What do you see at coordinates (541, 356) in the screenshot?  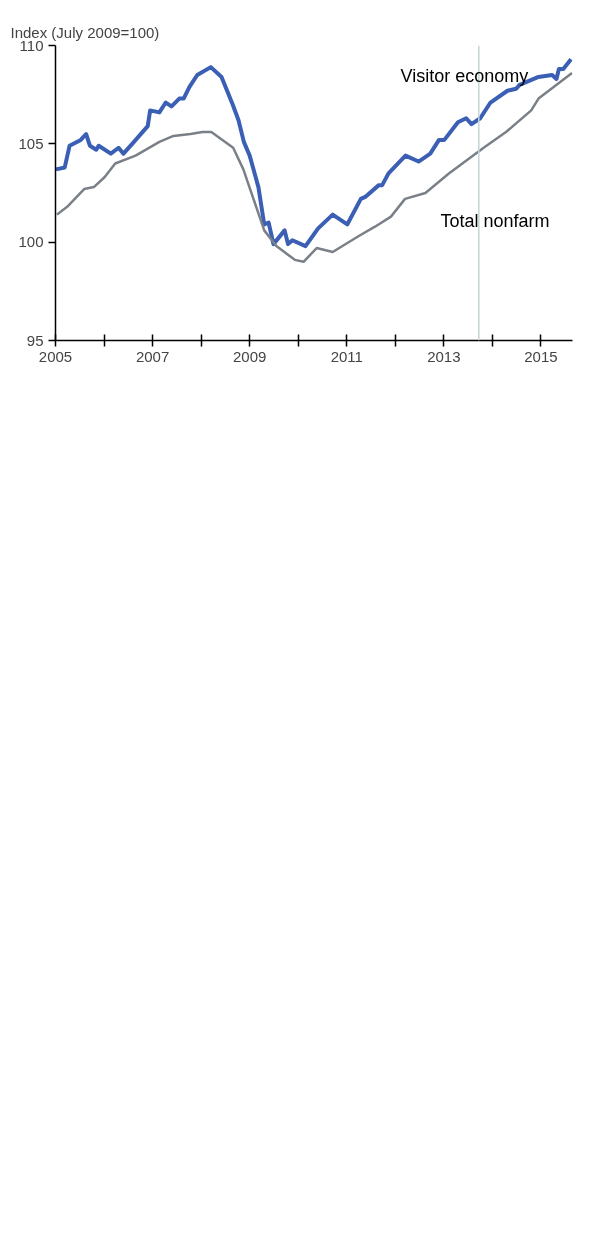 I see `x-tick-label: 2015` at bounding box center [541, 356].